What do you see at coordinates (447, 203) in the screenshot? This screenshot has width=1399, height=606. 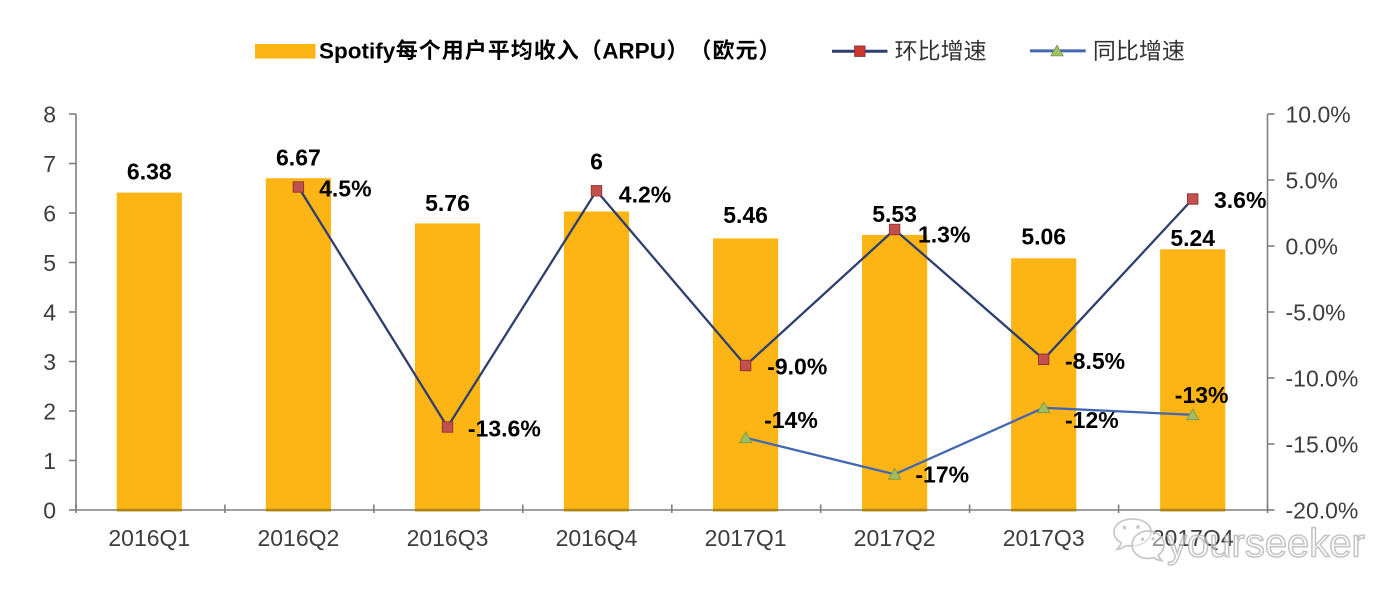 I see `svg-text: 5.76` at bounding box center [447, 203].